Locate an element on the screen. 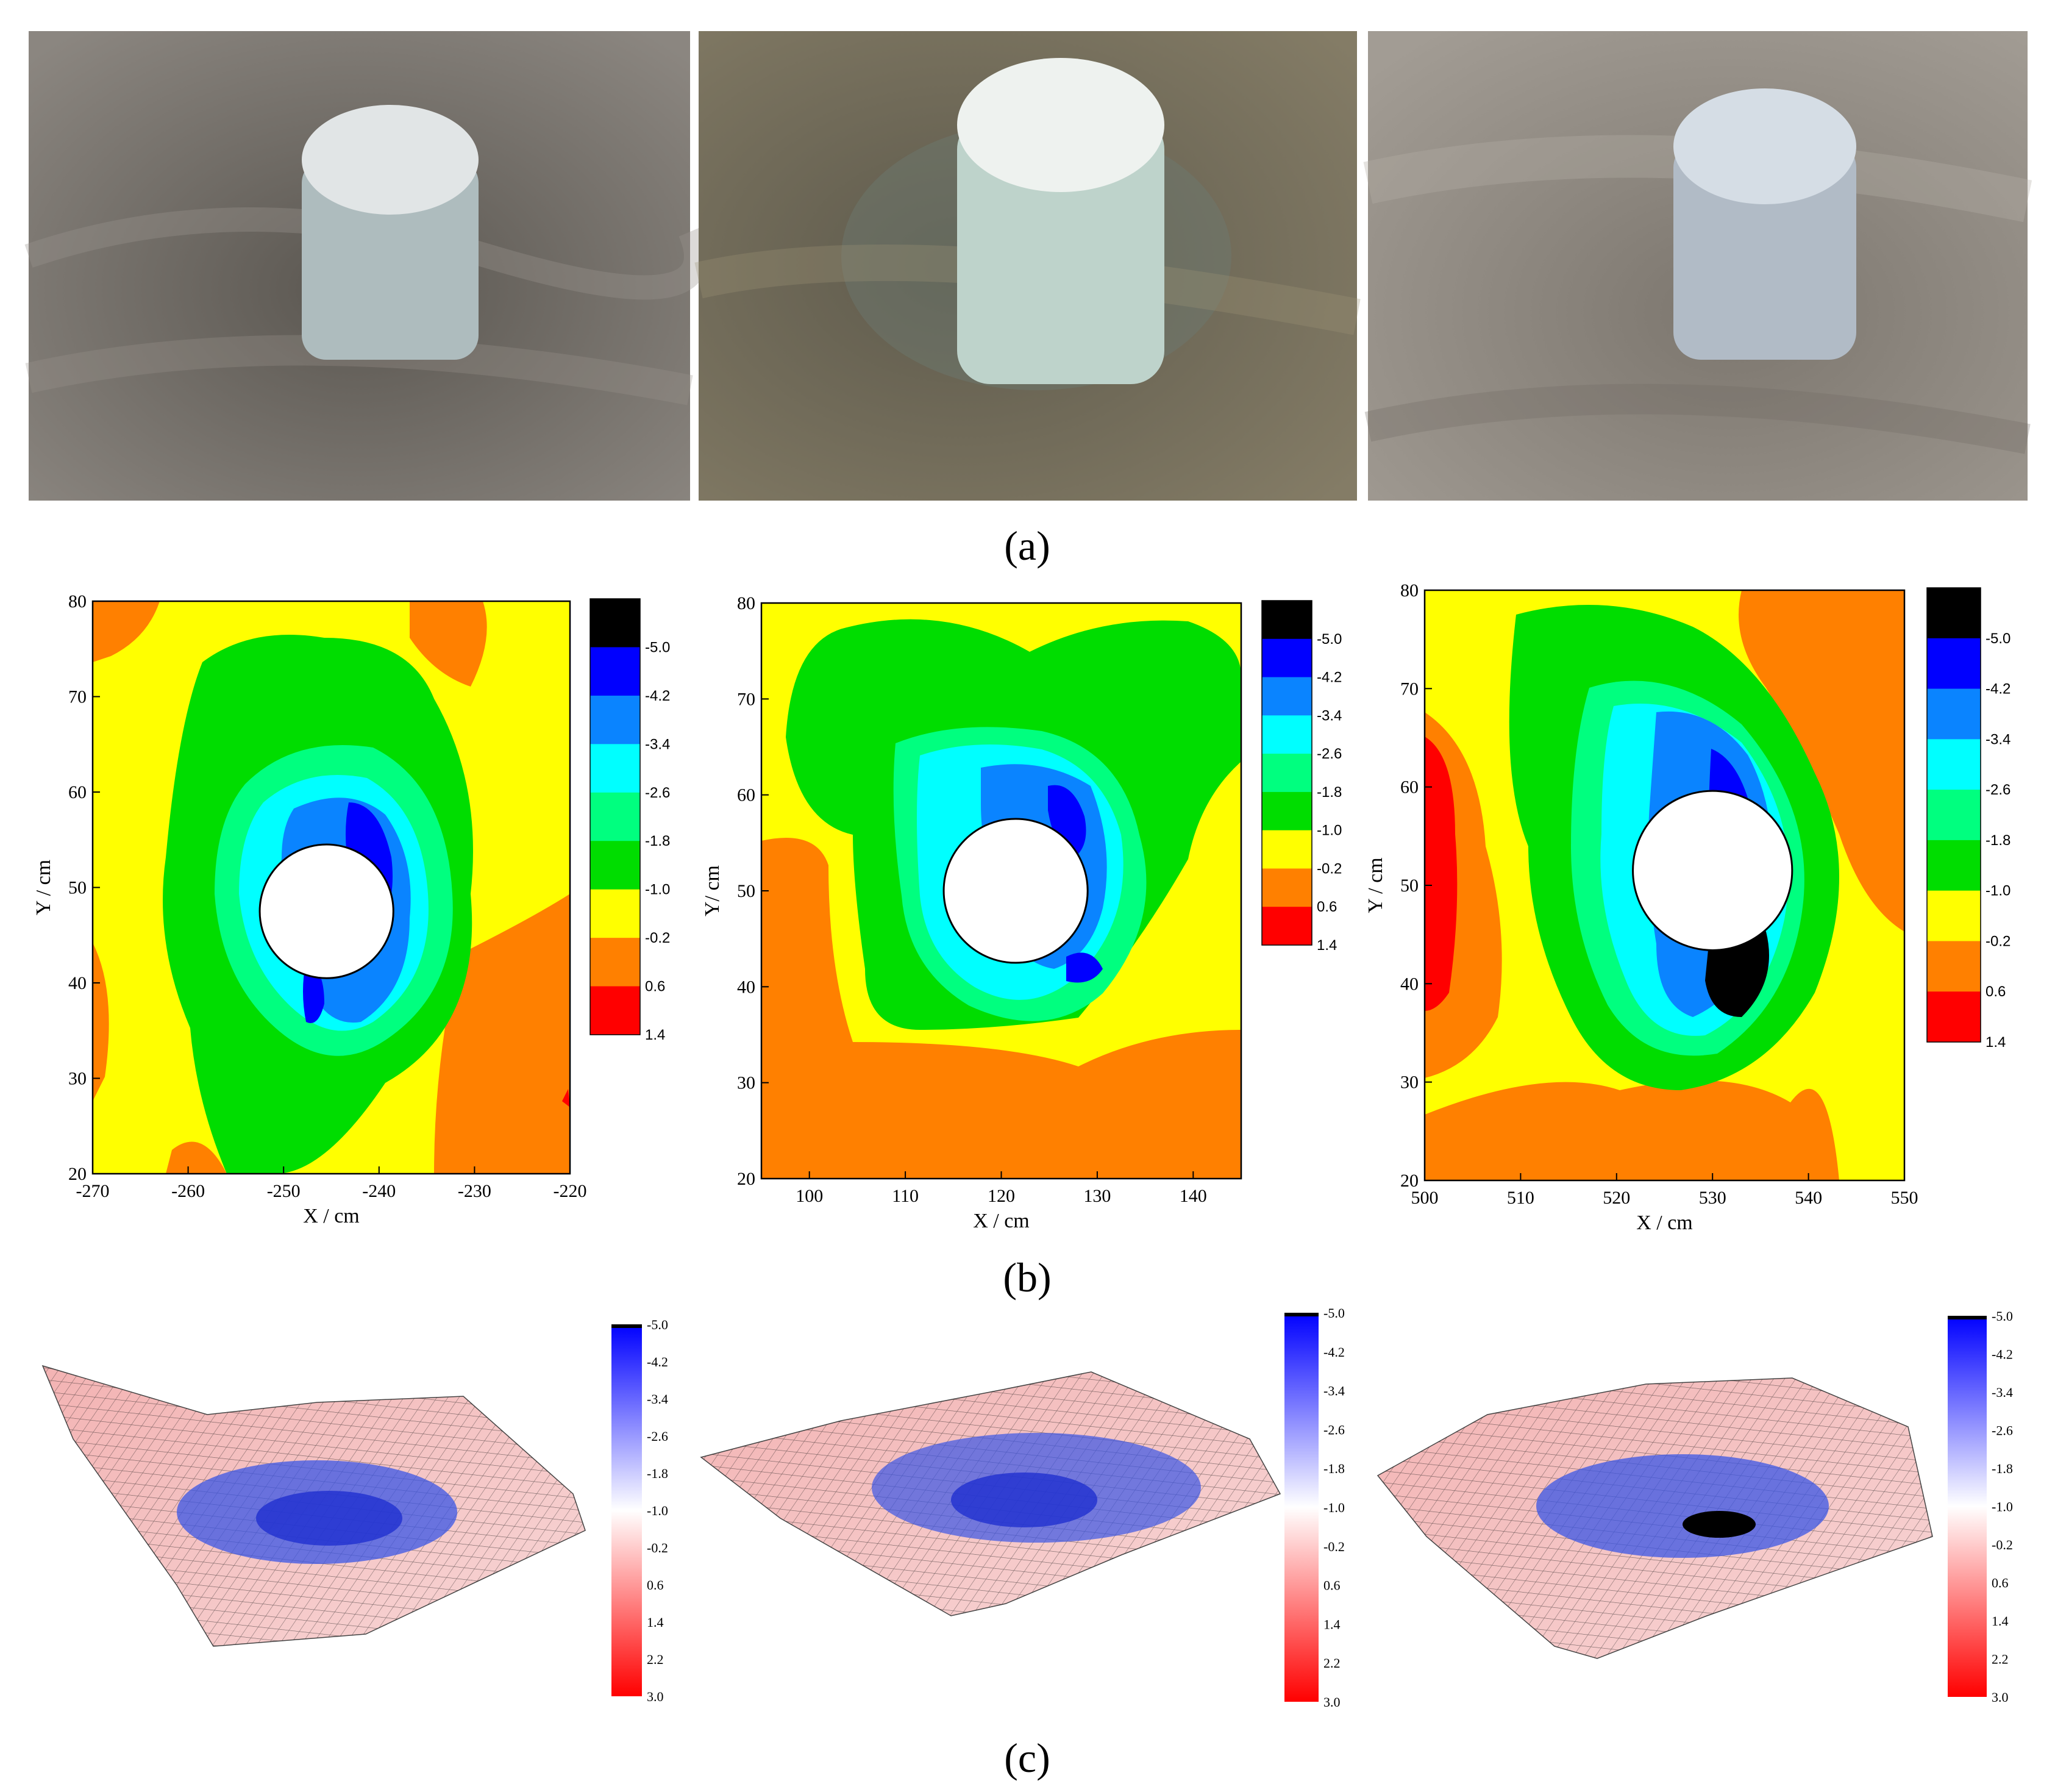 Image resolution: width=2055 pixels, height=1792 pixels. y-tick-label: 40 is located at coordinates (746, 987).